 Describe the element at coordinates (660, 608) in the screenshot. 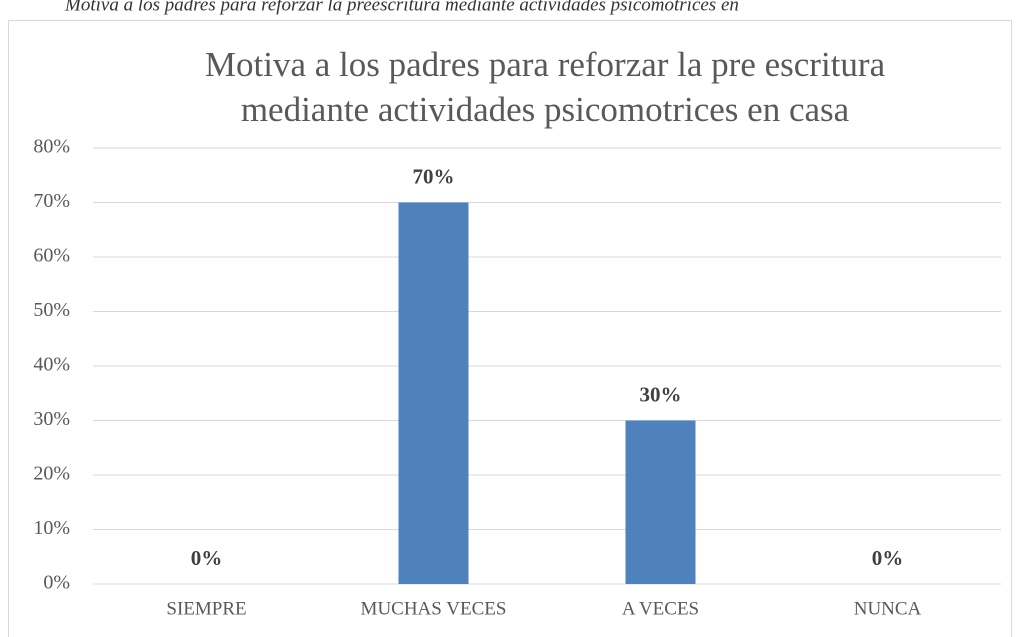

I see `x-tick-label: A VECES` at that location.